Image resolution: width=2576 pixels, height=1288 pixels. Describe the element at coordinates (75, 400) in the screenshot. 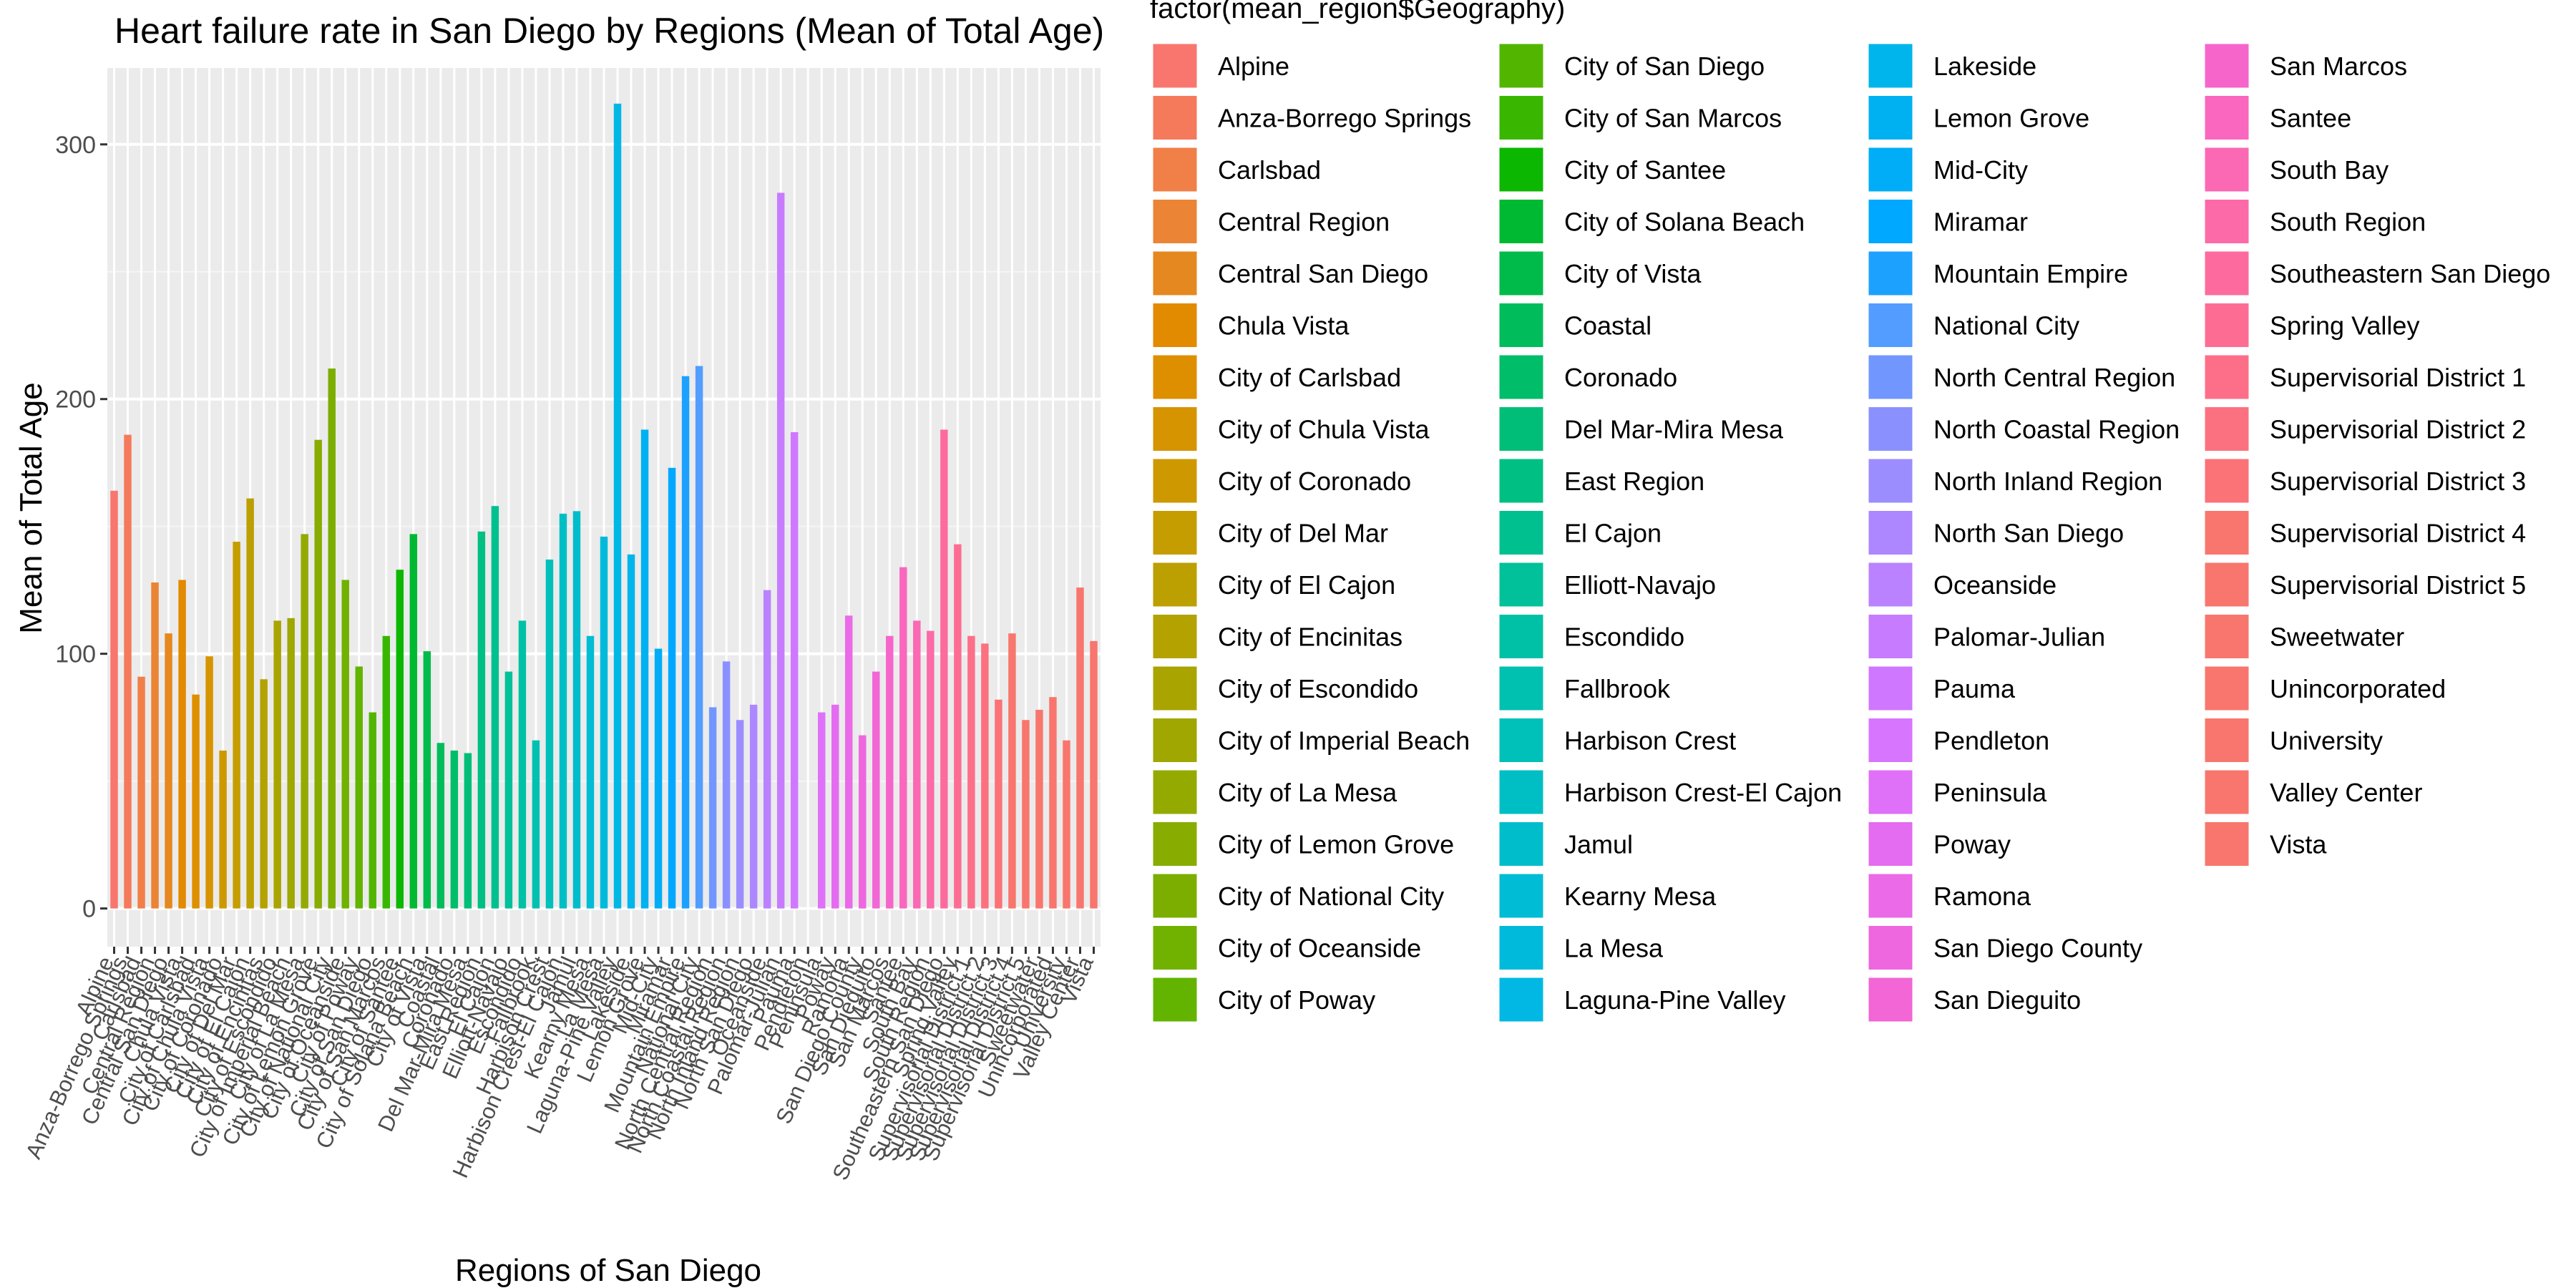

I see `y-tick-label: 200` at that location.